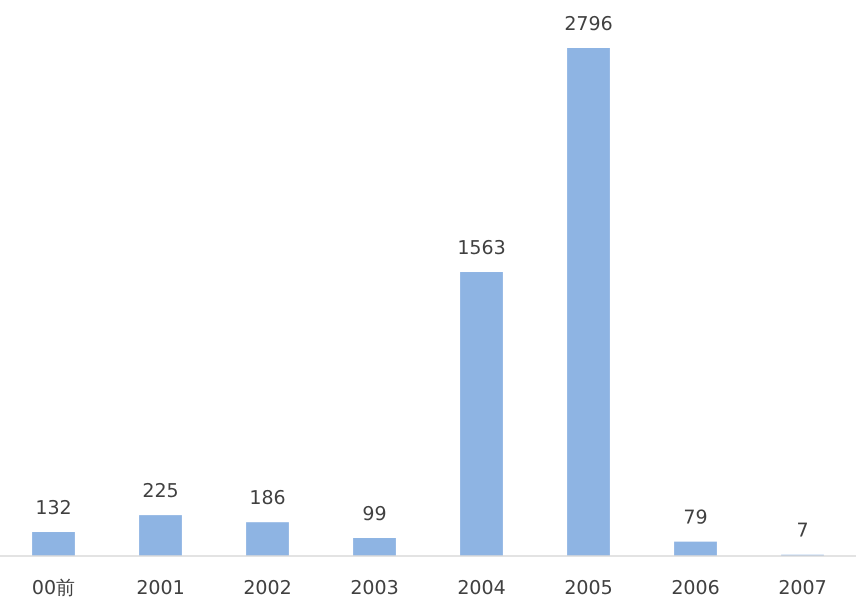  What do you see at coordinates (54, 588) in the screenshot?
I see `x-tick-label: 00前` at bounding box center [54, 588].